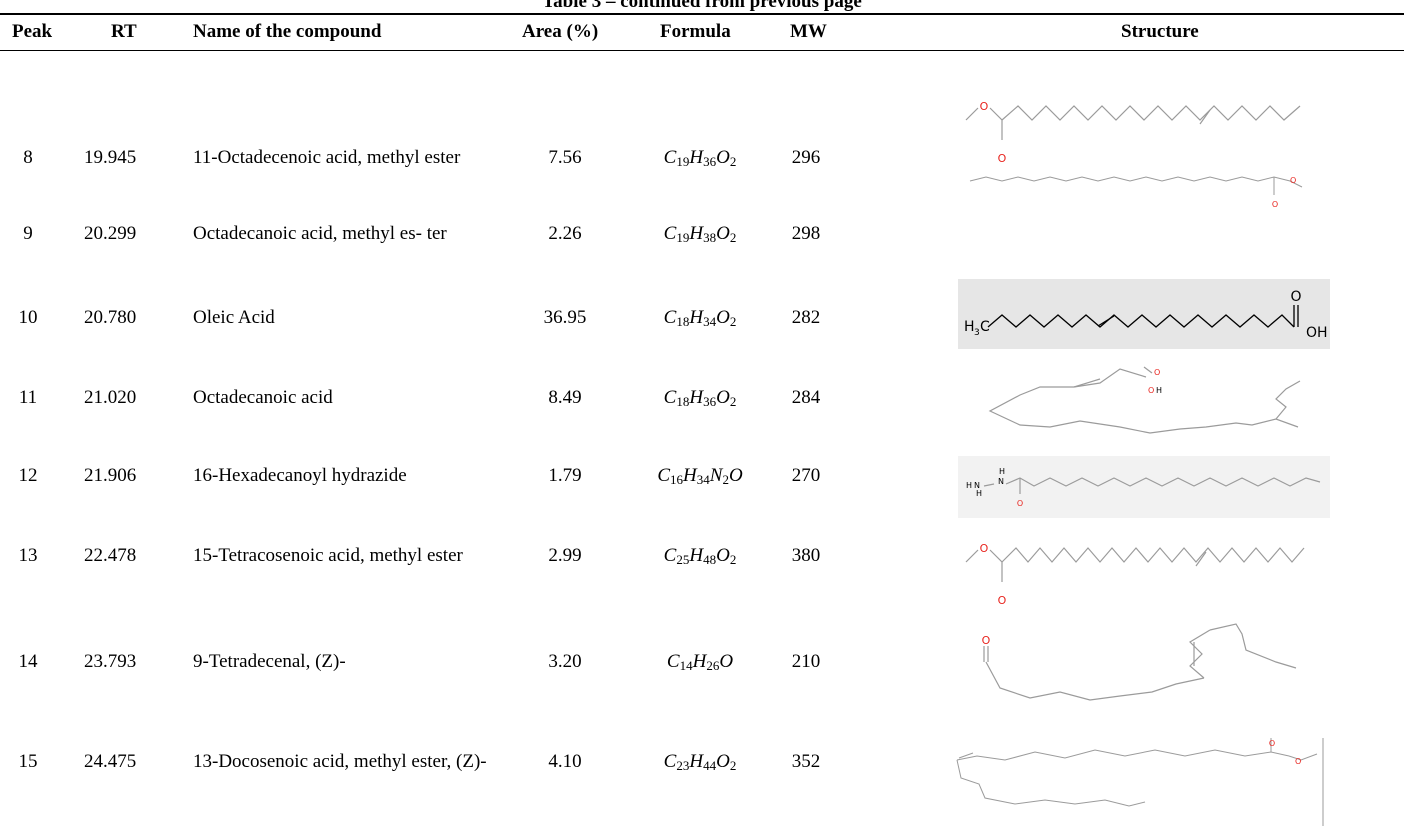 This screenshot has height=831, width=1404. Describe the element at coordinates (700, 234) in the screenshot. I see `formula-cell: C19H38O2` at that location.